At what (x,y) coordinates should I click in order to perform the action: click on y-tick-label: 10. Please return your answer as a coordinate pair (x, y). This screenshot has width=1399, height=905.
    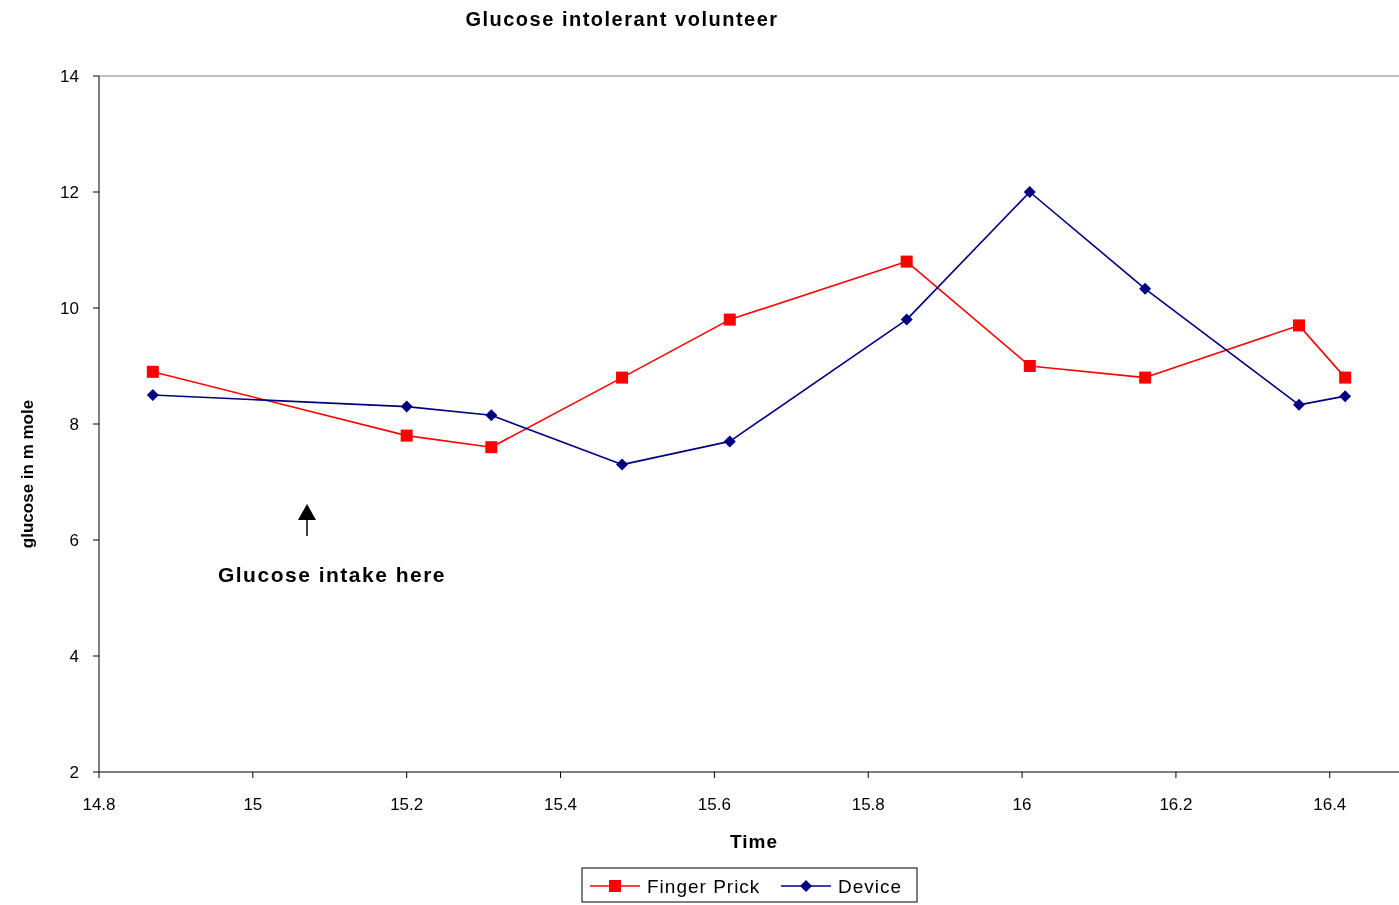
    Looking at the image, I should click on (69, 308).